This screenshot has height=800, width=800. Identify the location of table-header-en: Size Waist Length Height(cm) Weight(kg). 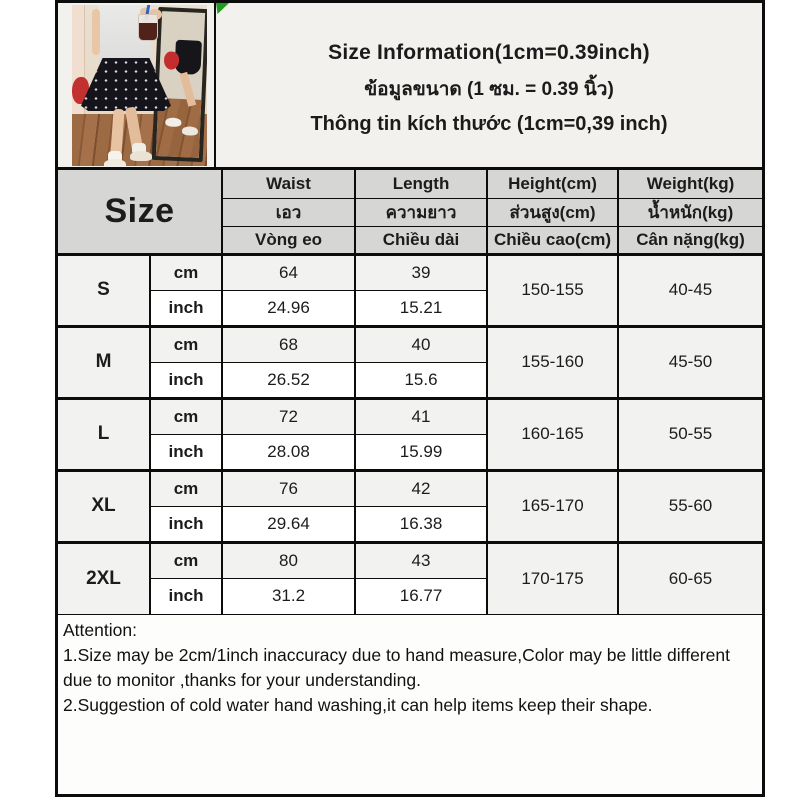
(410, 212).